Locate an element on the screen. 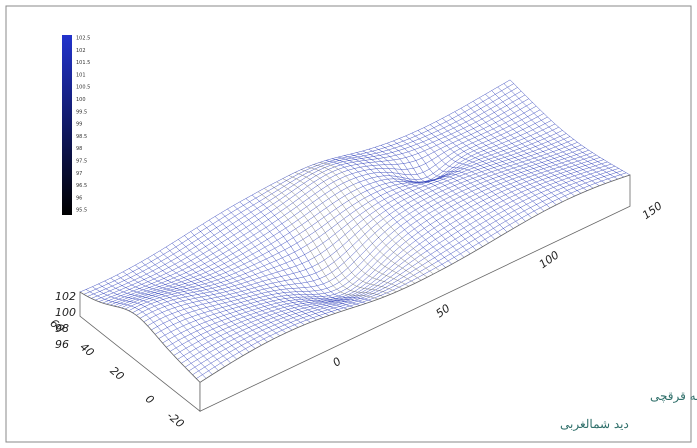 Image resolution: width=697 pixels, height=448 pixels. colorbar-label: 102 is located at coordinates (81, 51).